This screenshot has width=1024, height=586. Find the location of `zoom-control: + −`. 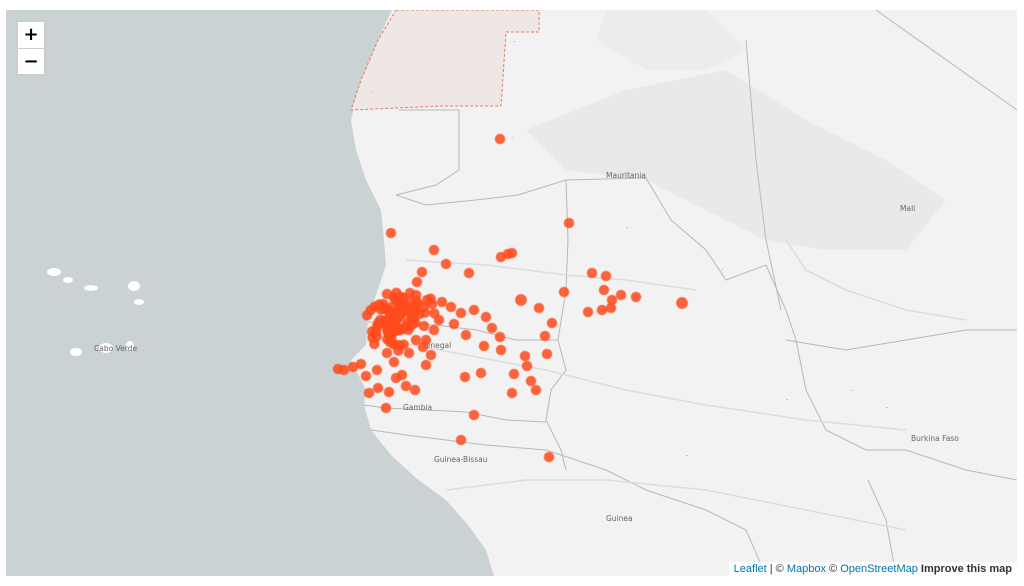

zoom-control: + − is located at coordinates (31, 48).